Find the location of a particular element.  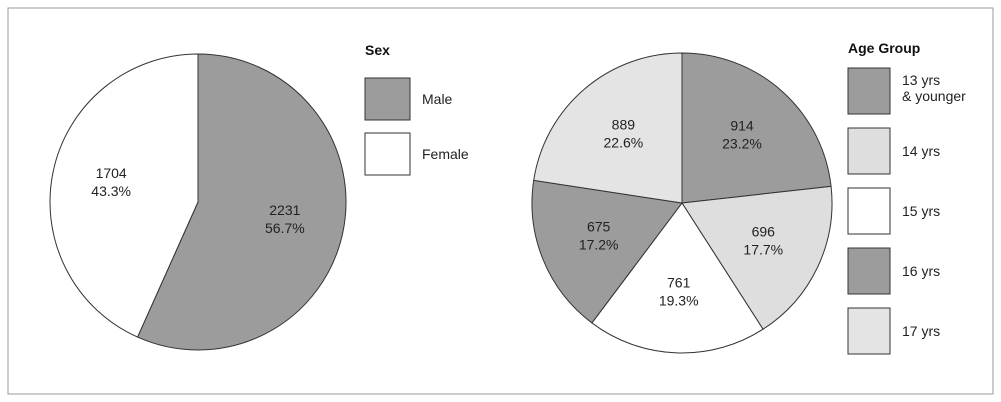

slice-percent: 22.6% is located at coordinates (624, 142).